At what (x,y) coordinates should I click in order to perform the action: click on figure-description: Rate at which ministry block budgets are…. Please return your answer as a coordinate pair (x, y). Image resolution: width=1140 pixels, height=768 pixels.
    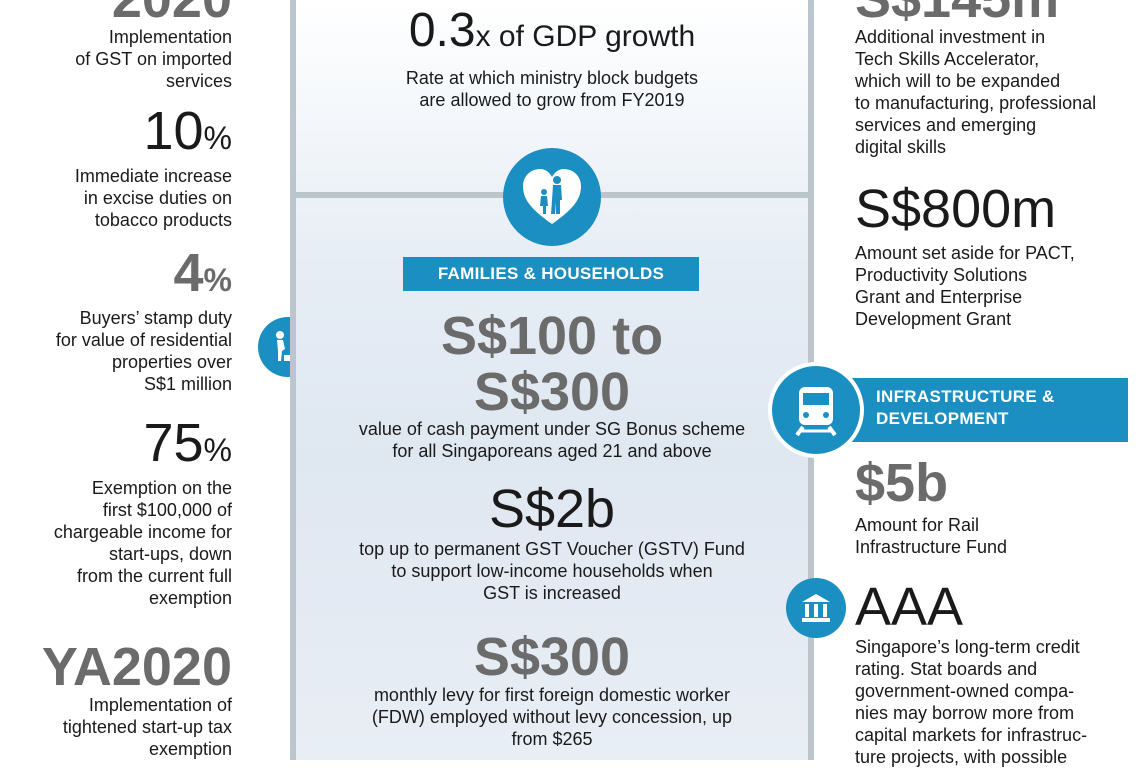
    Looking at the image, I should click on (552, 89).